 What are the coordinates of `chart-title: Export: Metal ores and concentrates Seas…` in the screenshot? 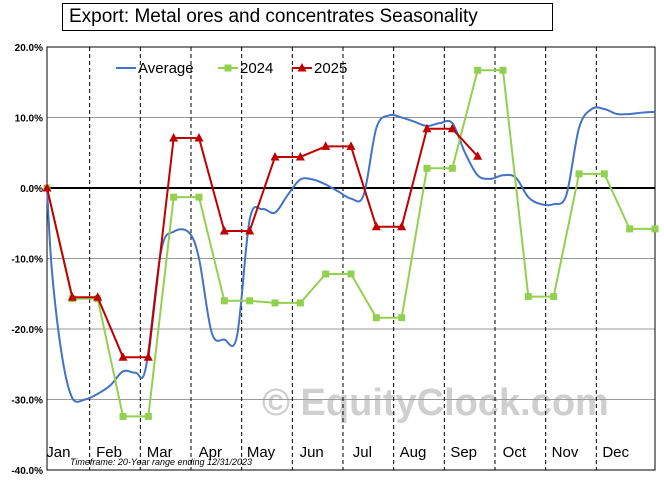 It's located at (307, 17).